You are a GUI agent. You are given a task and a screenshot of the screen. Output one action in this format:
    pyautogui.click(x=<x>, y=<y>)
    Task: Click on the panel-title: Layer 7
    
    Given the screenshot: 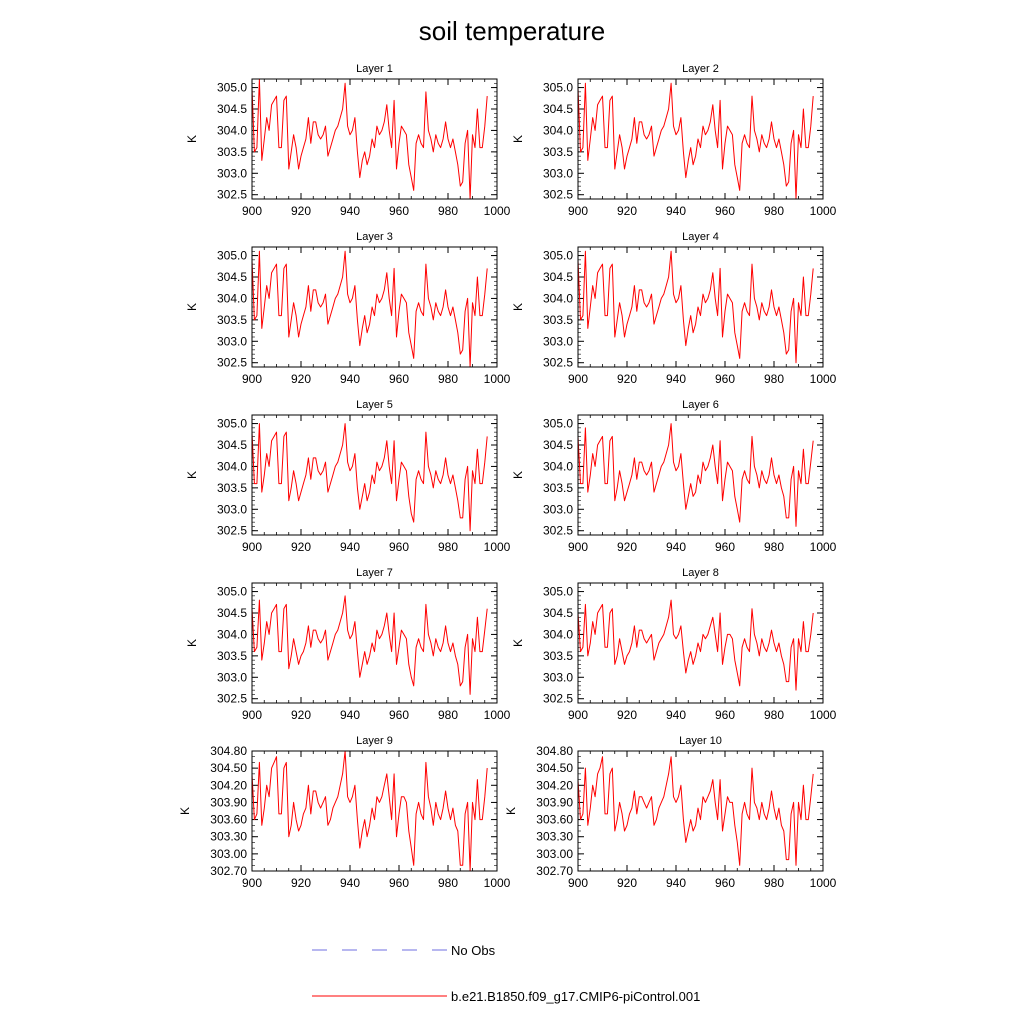 What is the action you would take?
    pyautogui.click(x=374, y=573)
    